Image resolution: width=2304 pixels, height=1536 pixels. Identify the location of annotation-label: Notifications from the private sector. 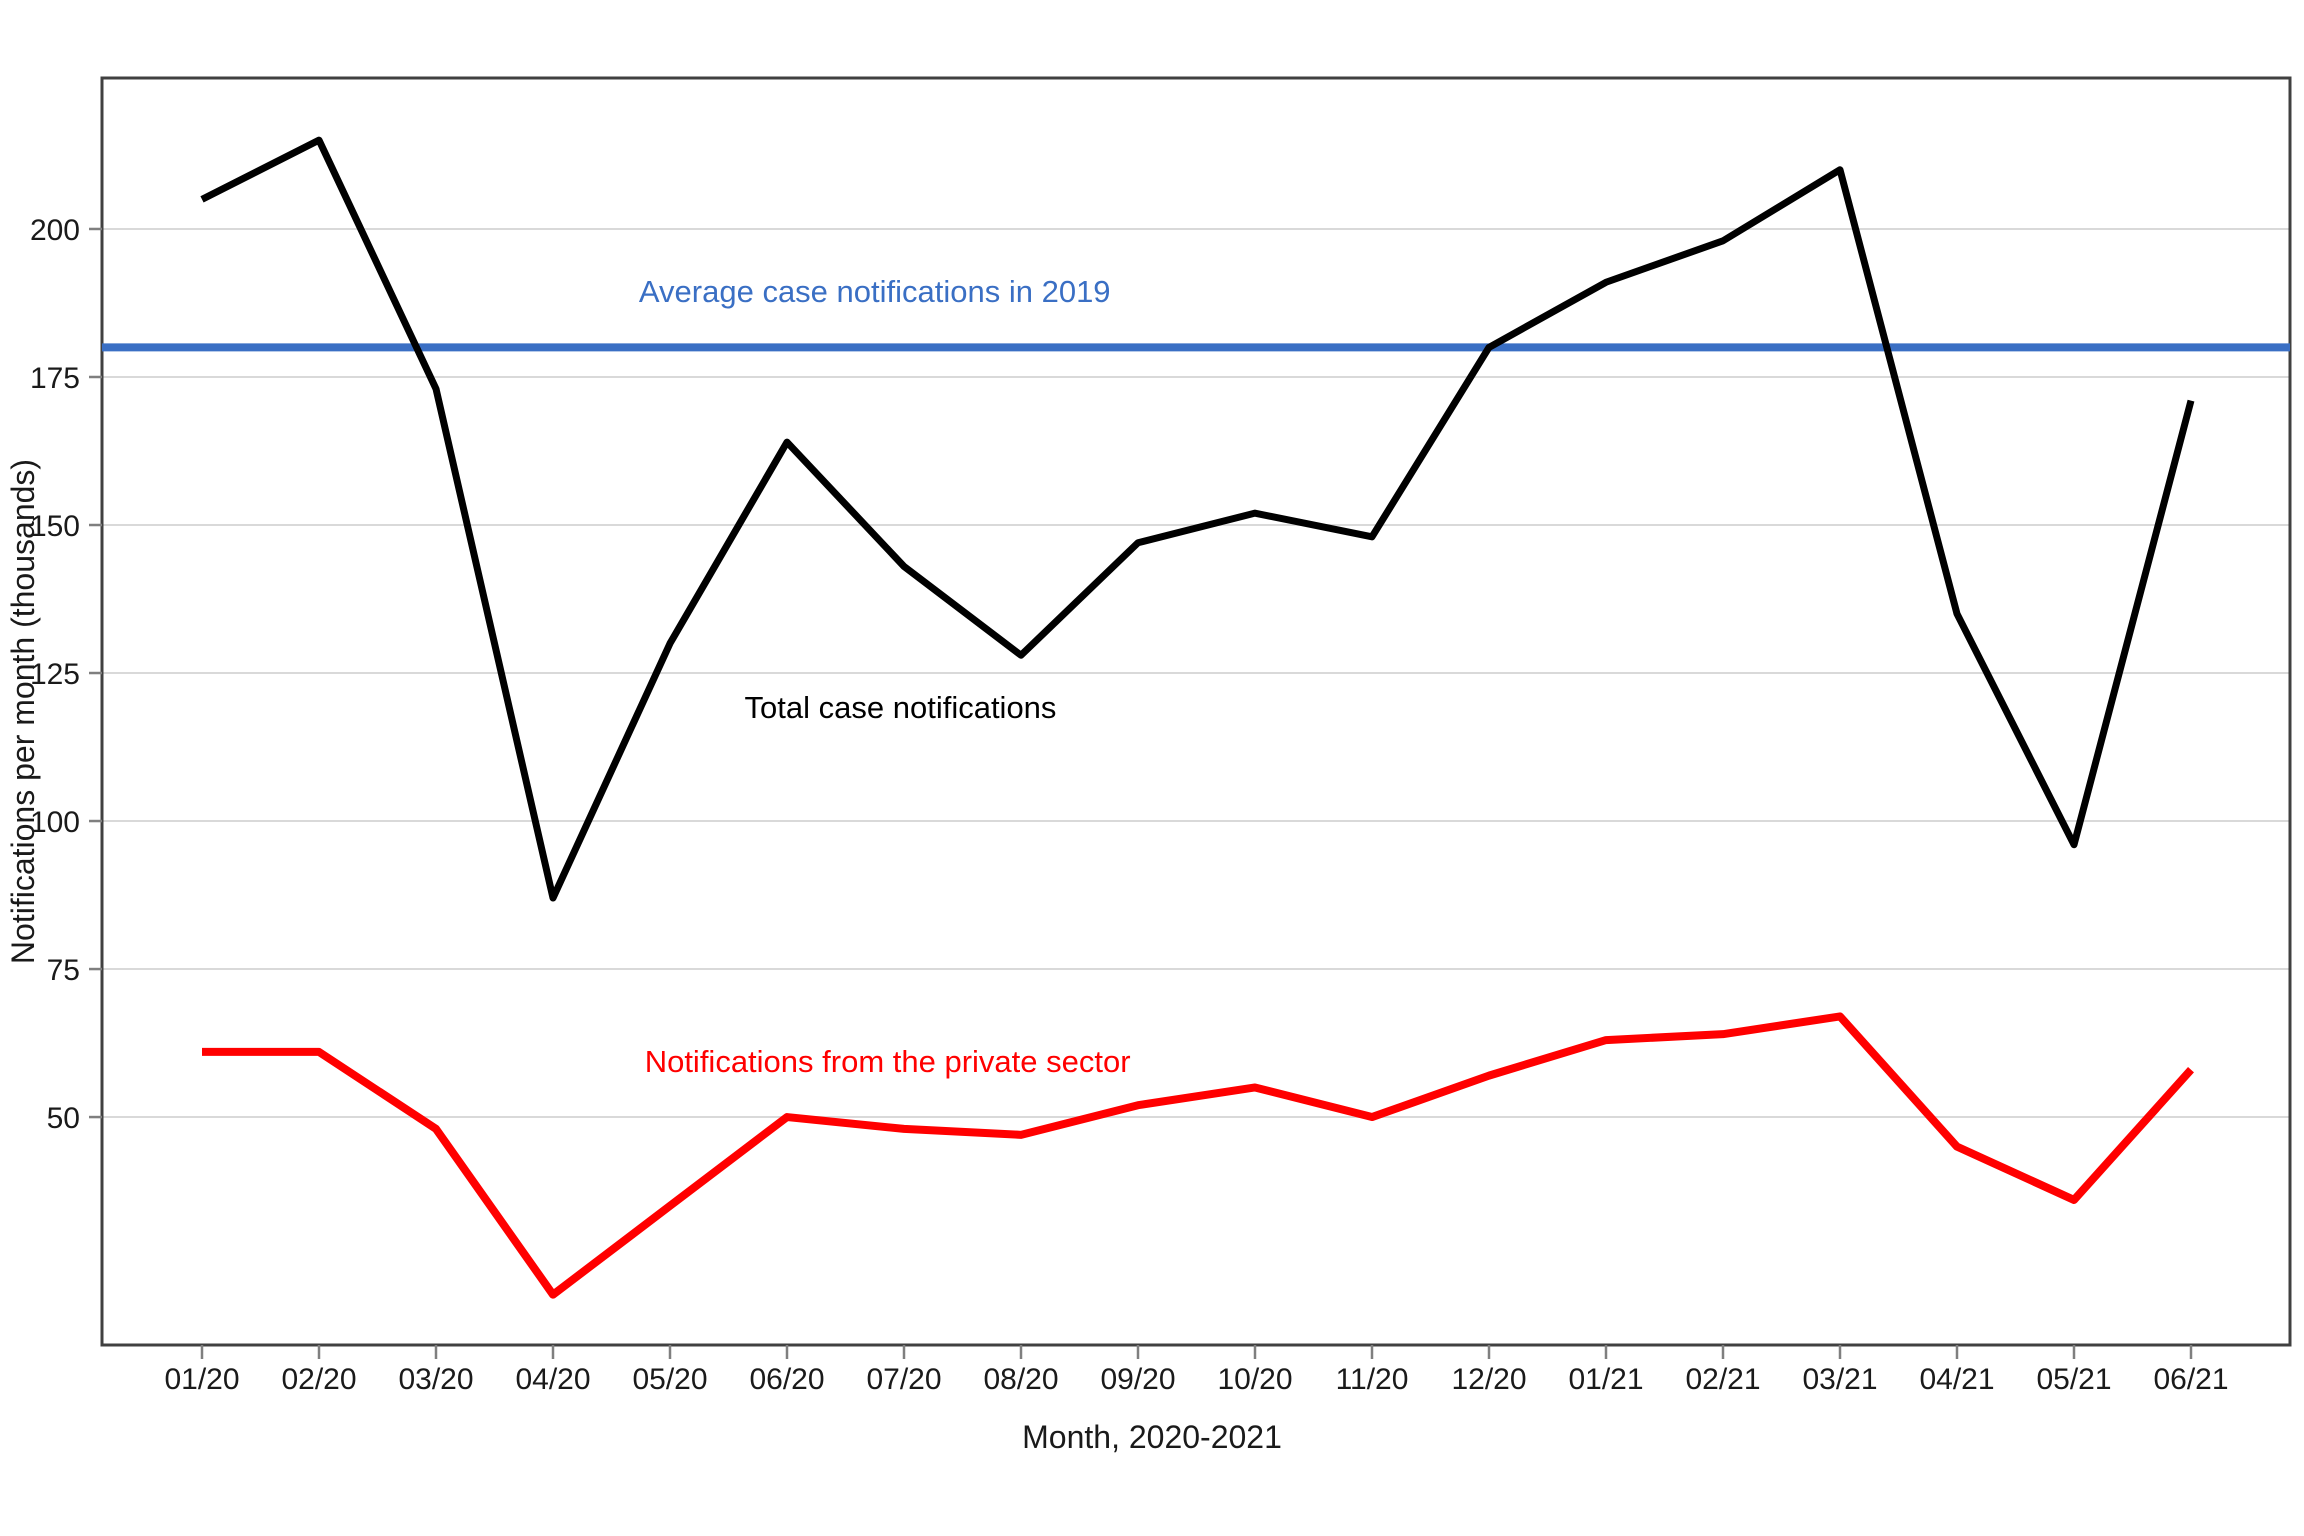
(888, 1061).